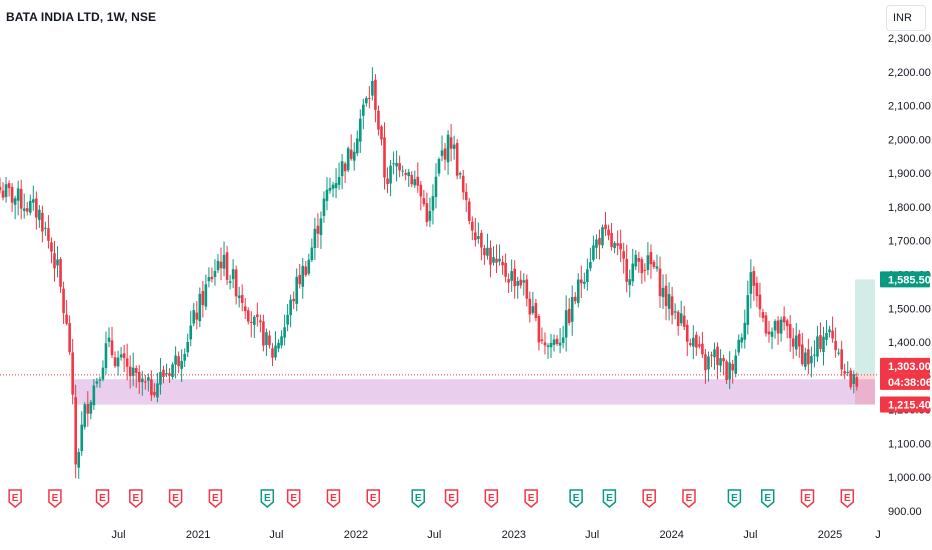 The width and height of the screenshot is (932, 550). I want to click on position-target-zone, so click(865, 326).